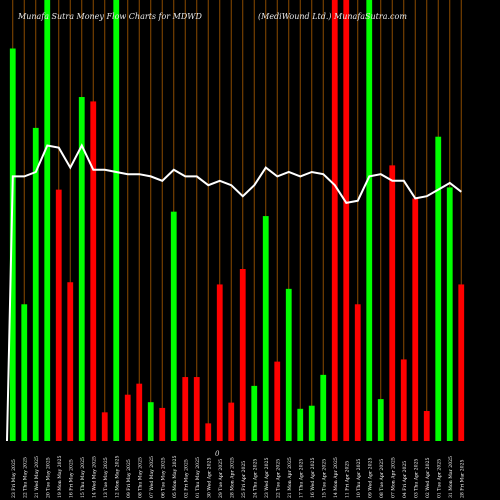  I want to click on x-tick-label: 02 Wed Apr 2025, so click(428, 478).